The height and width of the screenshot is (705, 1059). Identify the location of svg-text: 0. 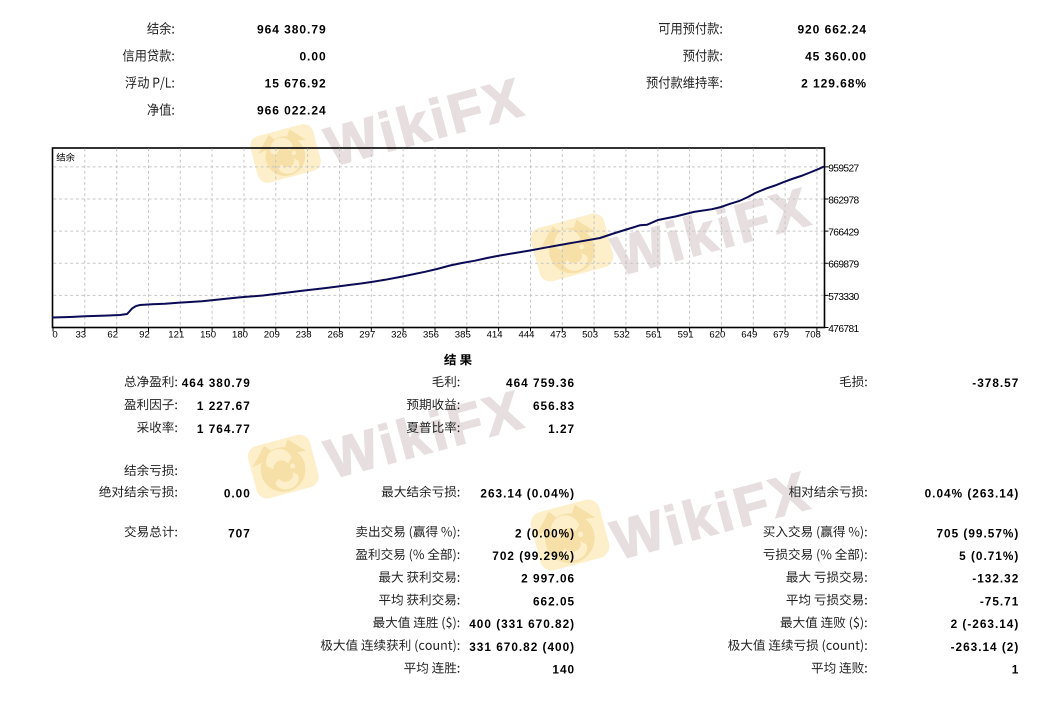
(54, 334).